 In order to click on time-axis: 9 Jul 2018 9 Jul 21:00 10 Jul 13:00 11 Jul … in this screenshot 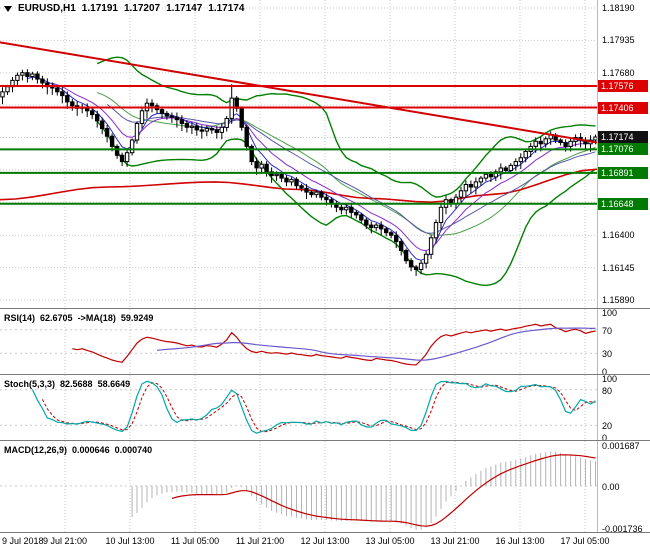, I will do `click(325, 541)`.